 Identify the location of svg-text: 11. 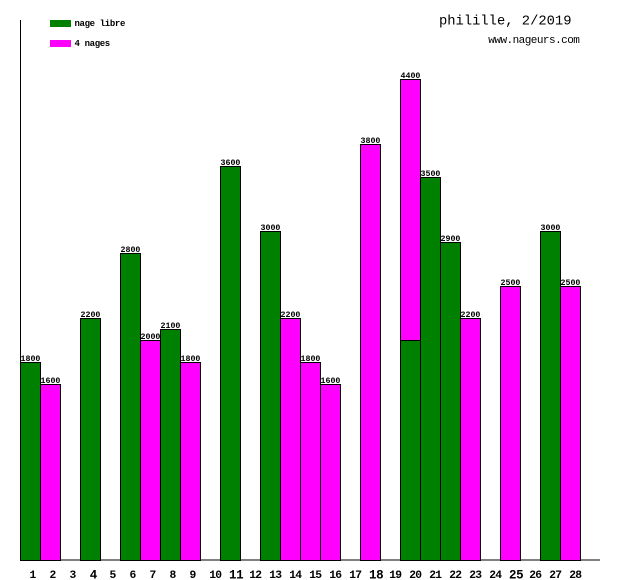
(236, 574).